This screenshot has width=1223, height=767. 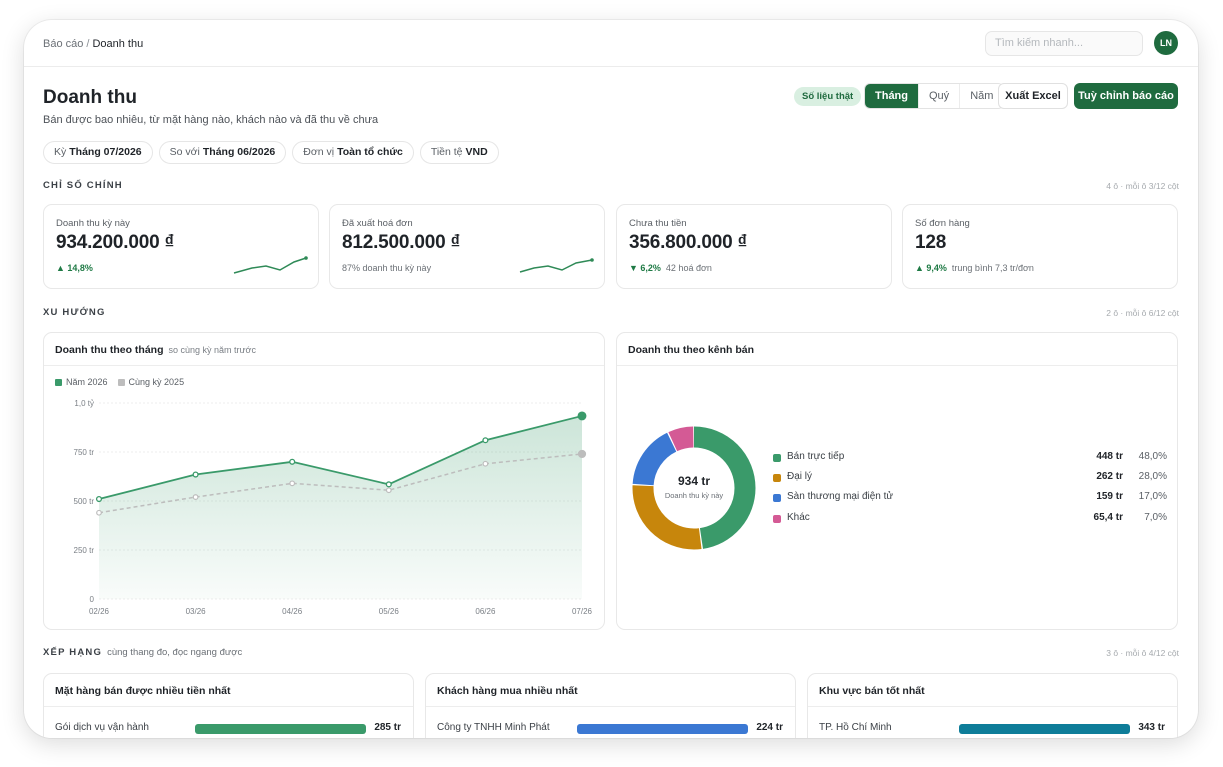 What do you see at coordinates (84, 550) in the screenshot?
I see `y-tick-label: 250 tr` at bounding box center [84, 550].